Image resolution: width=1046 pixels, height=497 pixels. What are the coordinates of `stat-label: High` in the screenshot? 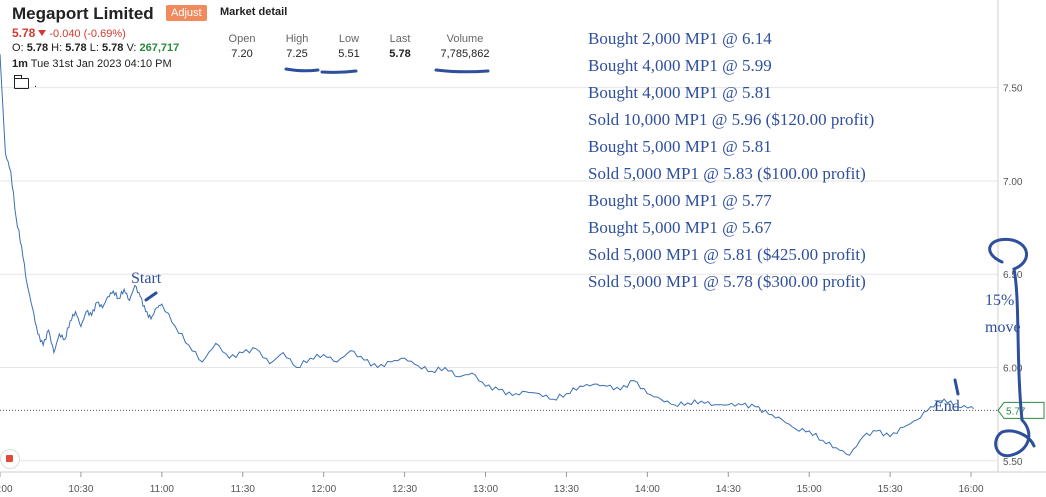 It's located at (297, 39).